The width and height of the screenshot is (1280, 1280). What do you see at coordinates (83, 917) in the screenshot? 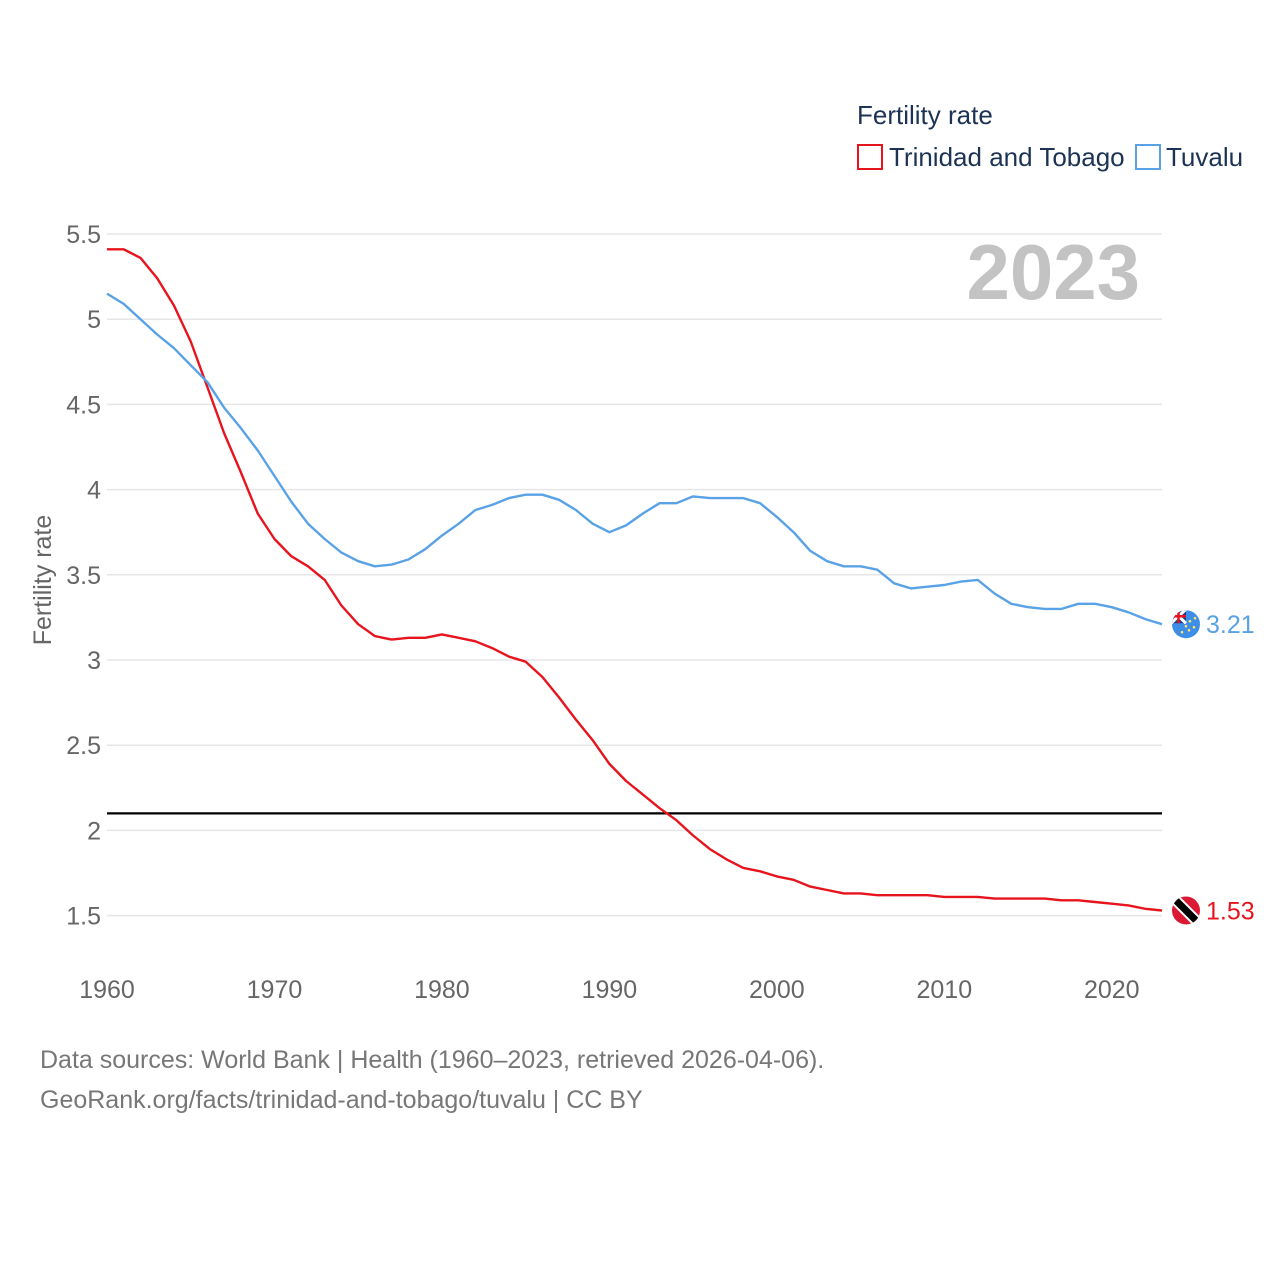
I see `y-tick-label: 1.5` at bounding box center [83, 917].